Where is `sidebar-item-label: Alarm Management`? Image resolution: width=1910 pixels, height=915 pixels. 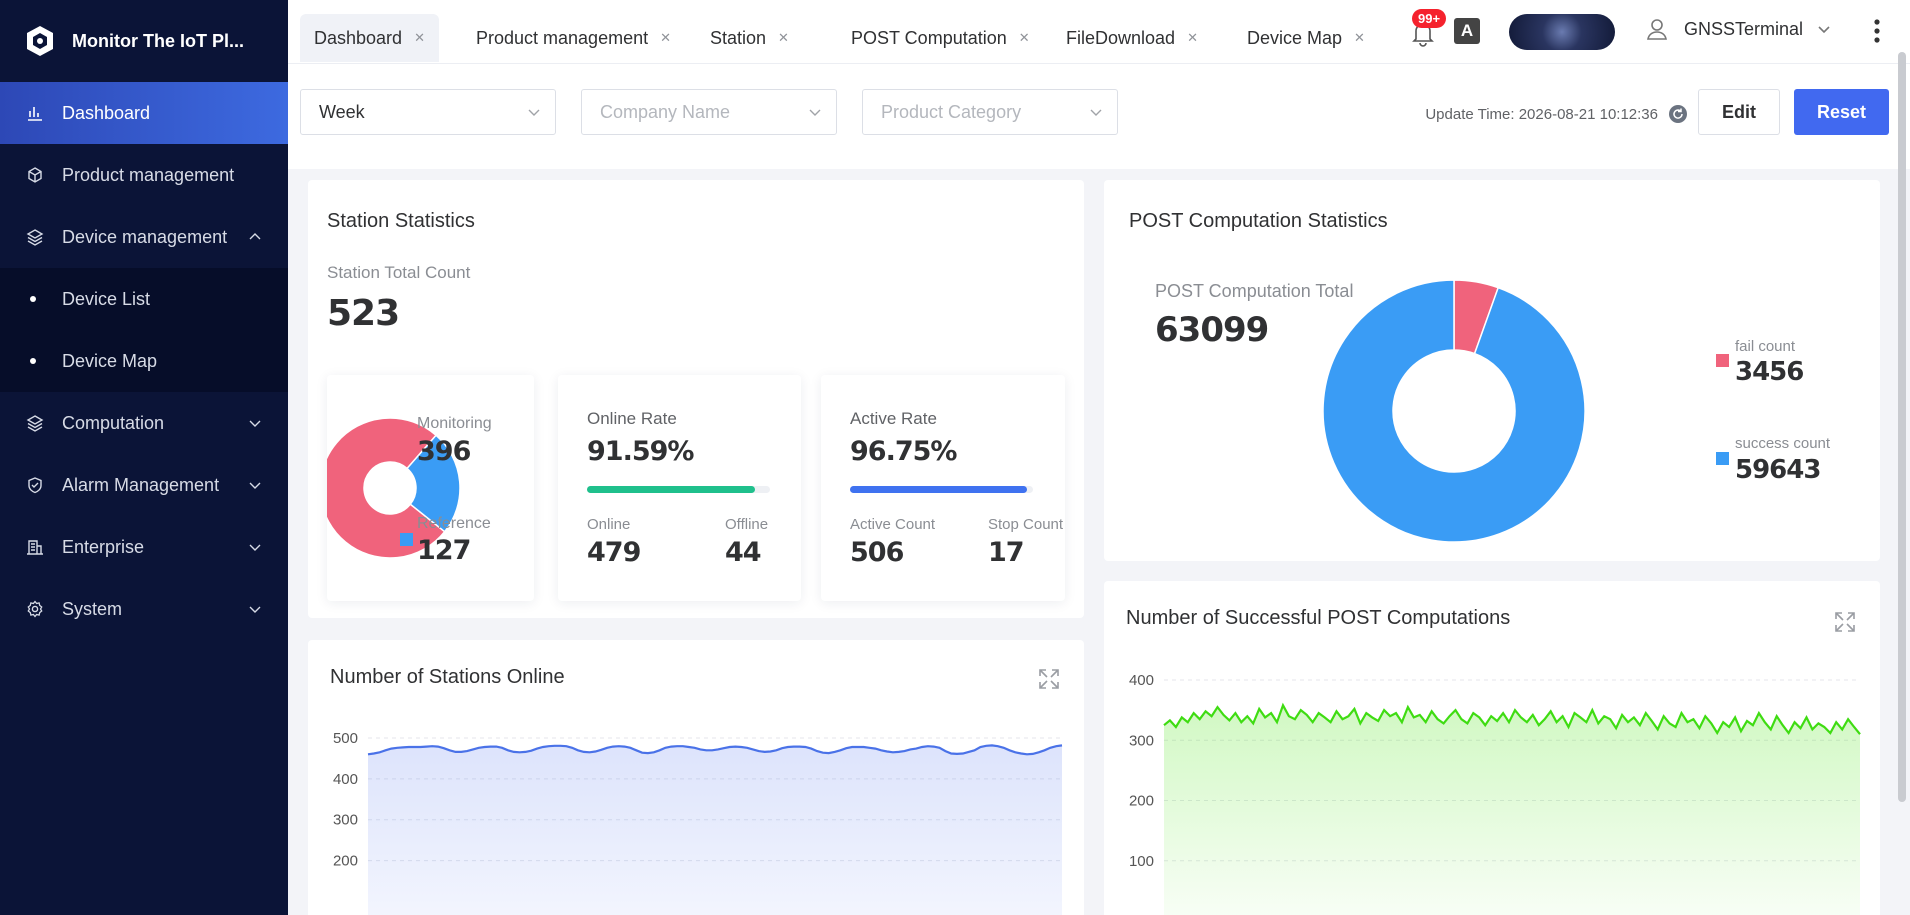 sidebar-item-label: Alarm Management is located at coordinates (141, 484).